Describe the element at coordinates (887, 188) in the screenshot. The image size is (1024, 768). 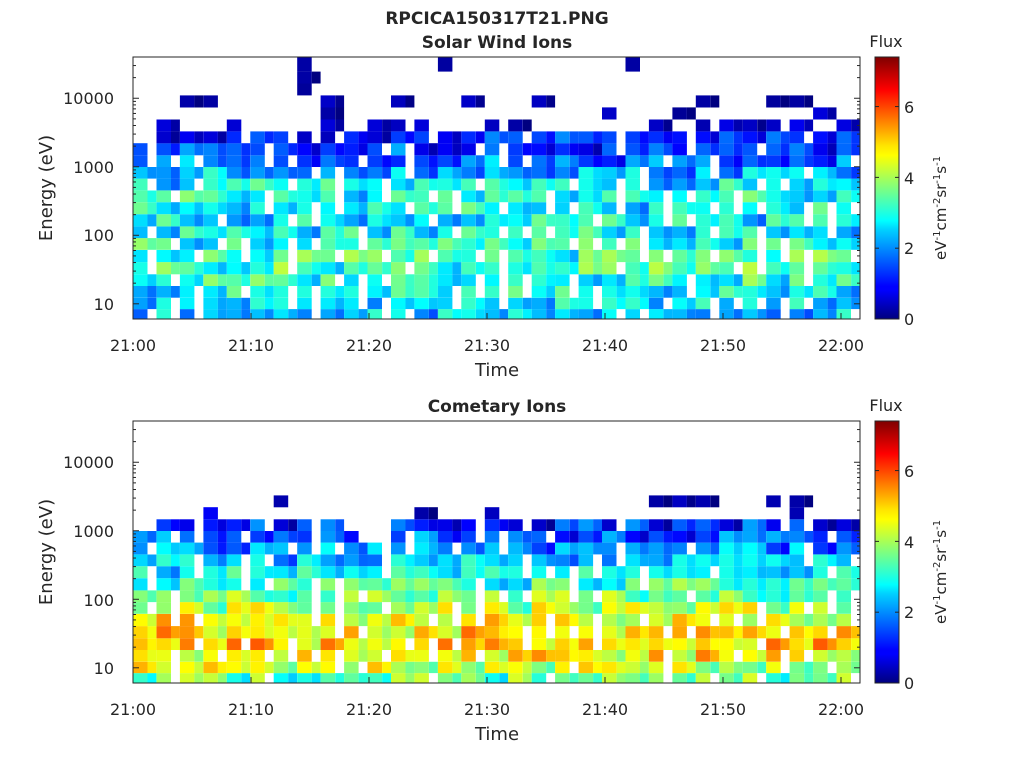
I see `colorbar` at that location.